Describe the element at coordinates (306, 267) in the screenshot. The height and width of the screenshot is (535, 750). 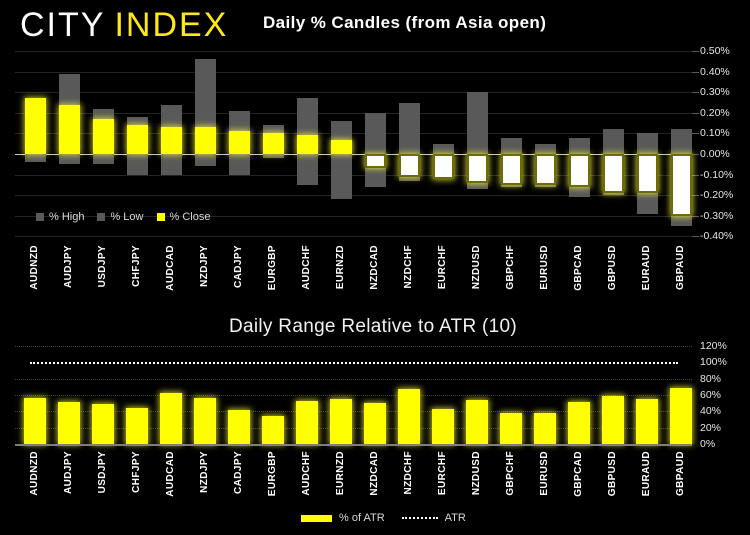
I see `category-label-audchf: AUDCHF` at that location.